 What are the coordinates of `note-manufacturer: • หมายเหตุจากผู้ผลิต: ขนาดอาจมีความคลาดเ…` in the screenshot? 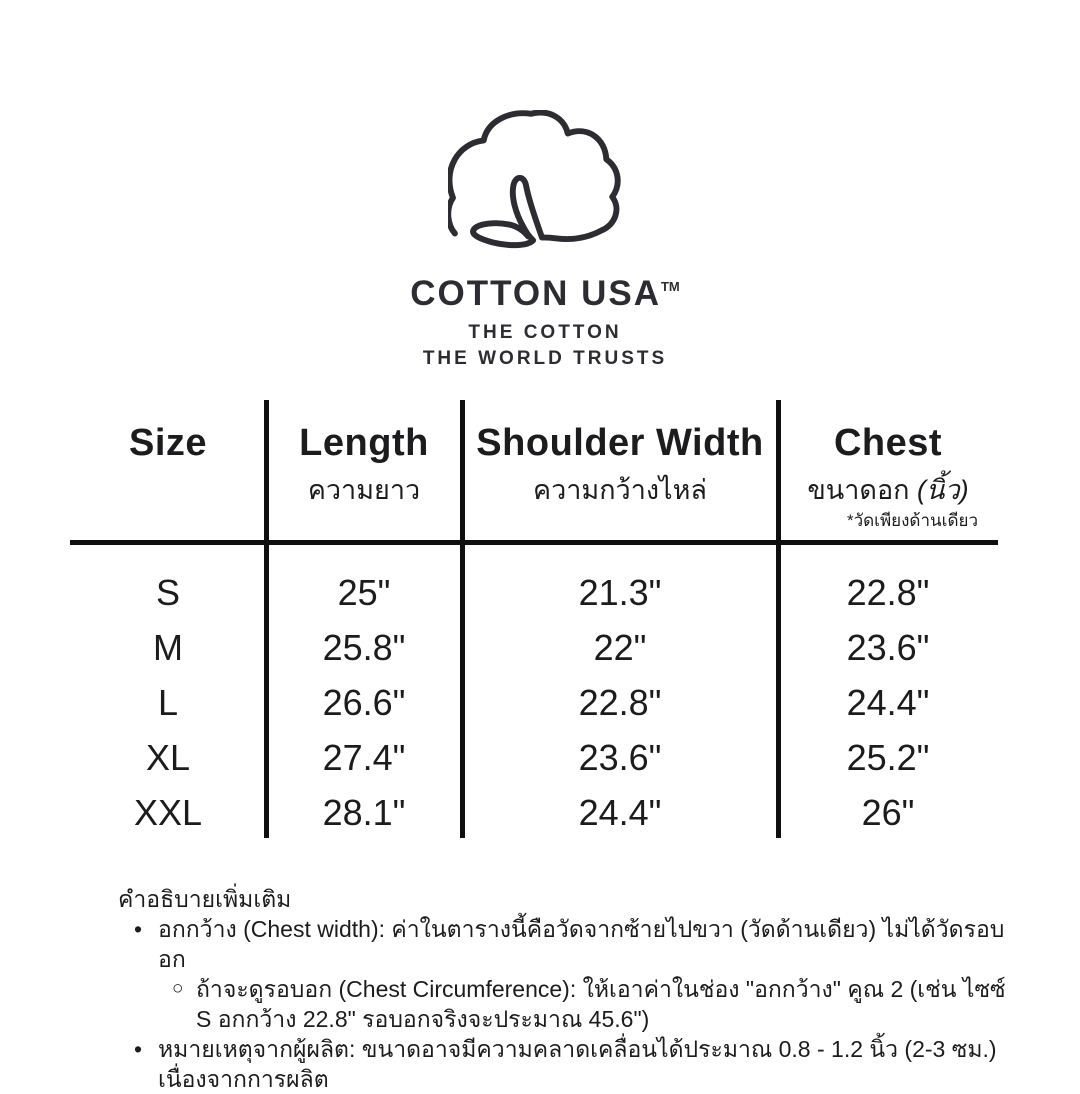 It's located at (565, 1064).